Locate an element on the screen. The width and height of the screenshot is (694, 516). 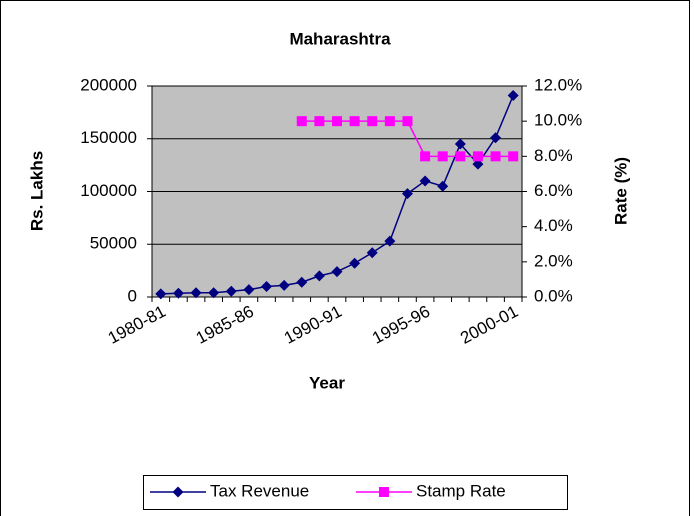
y-tick-label: 50000 is located at coordinates (113, 243).